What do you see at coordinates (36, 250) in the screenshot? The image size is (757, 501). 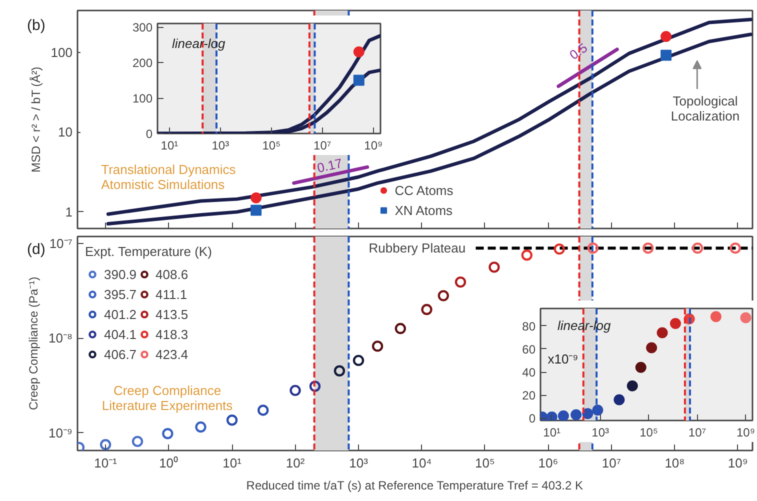 I see `text: (d)` at bounding box center [36, 250].